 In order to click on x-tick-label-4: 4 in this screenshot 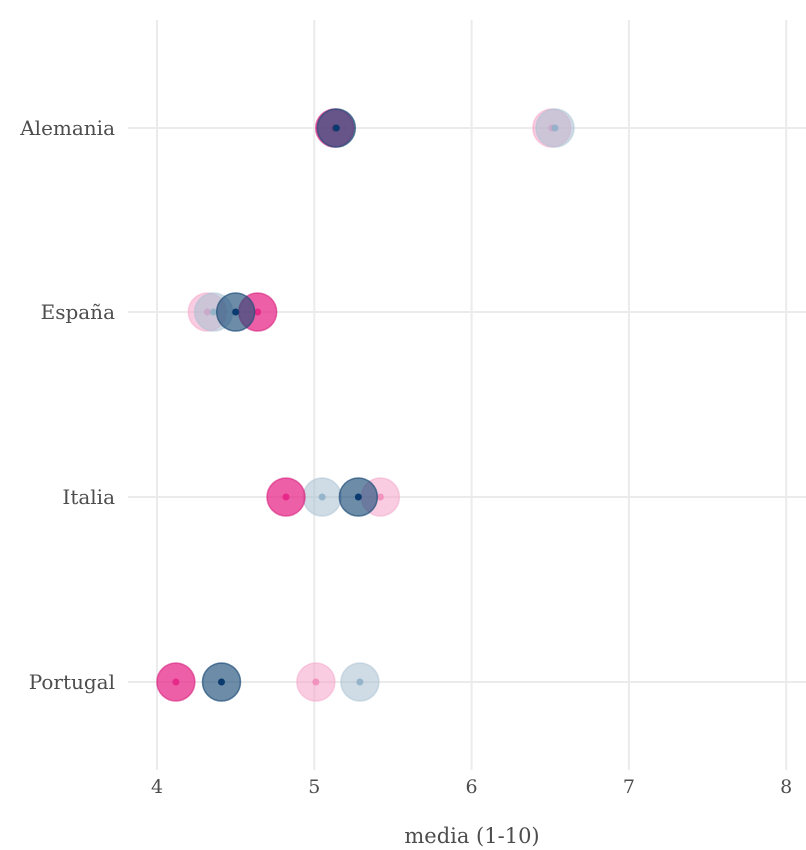, I will do `click(157, 787)`.